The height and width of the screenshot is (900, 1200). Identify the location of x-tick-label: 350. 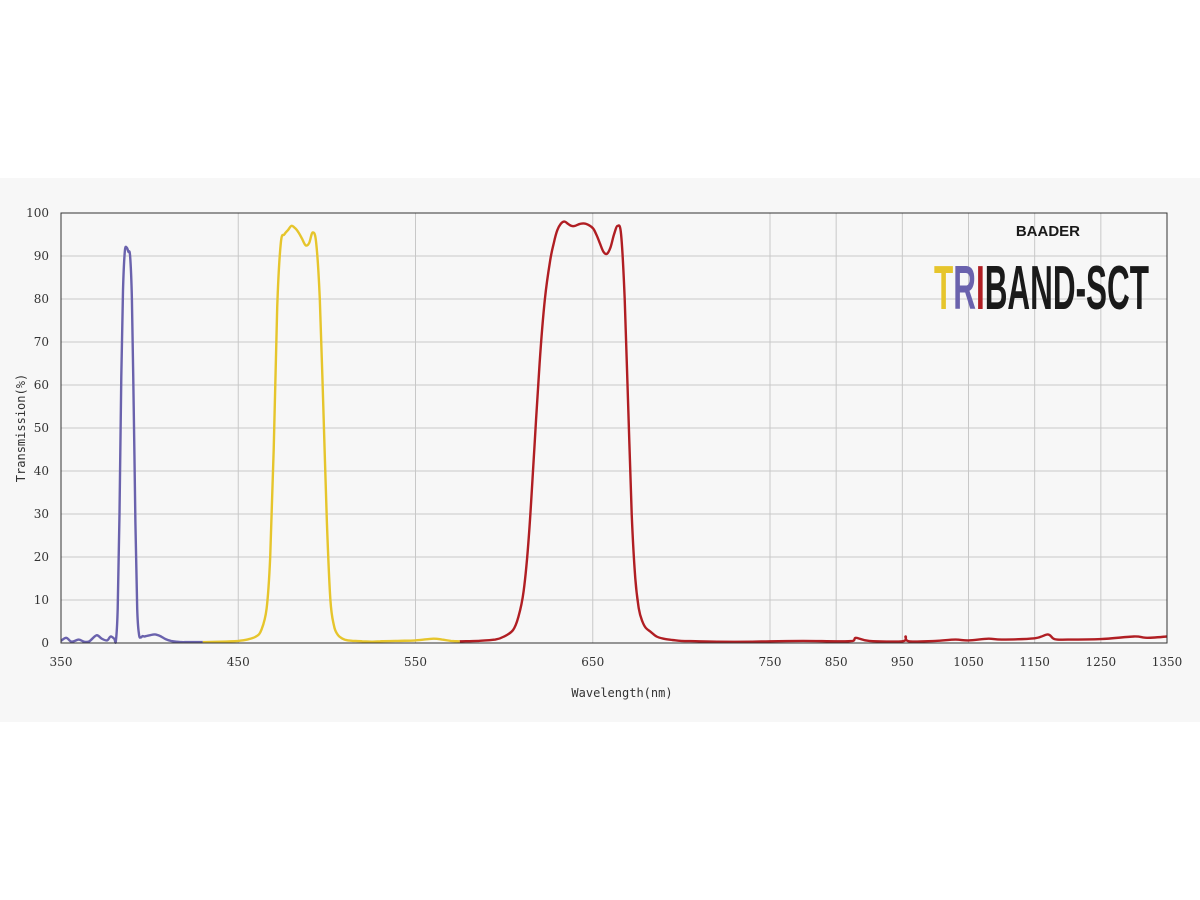
(61, 662).